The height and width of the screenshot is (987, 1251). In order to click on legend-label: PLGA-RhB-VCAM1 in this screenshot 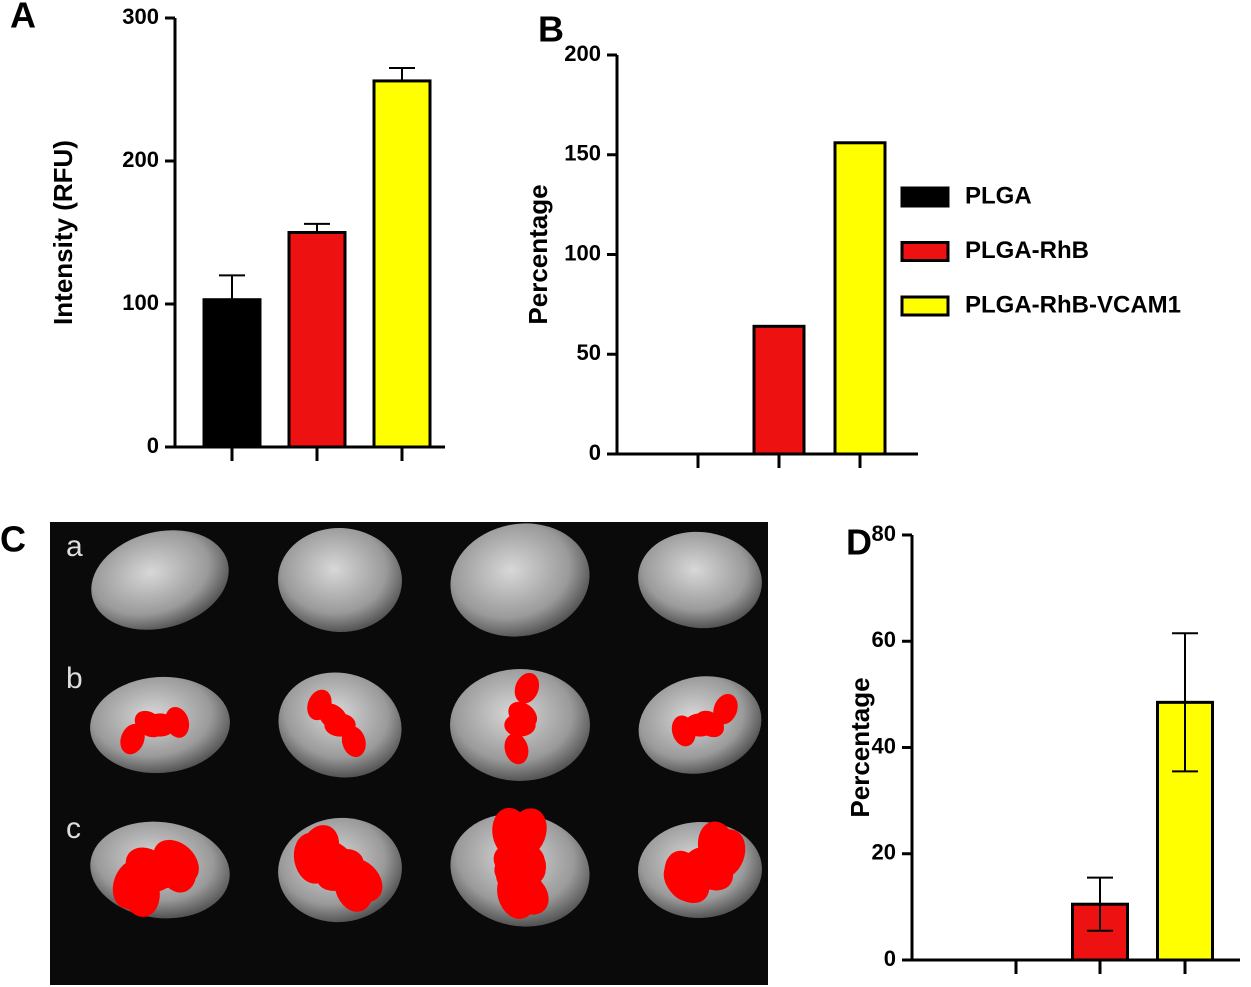, I will do `click(1073, 304)`.